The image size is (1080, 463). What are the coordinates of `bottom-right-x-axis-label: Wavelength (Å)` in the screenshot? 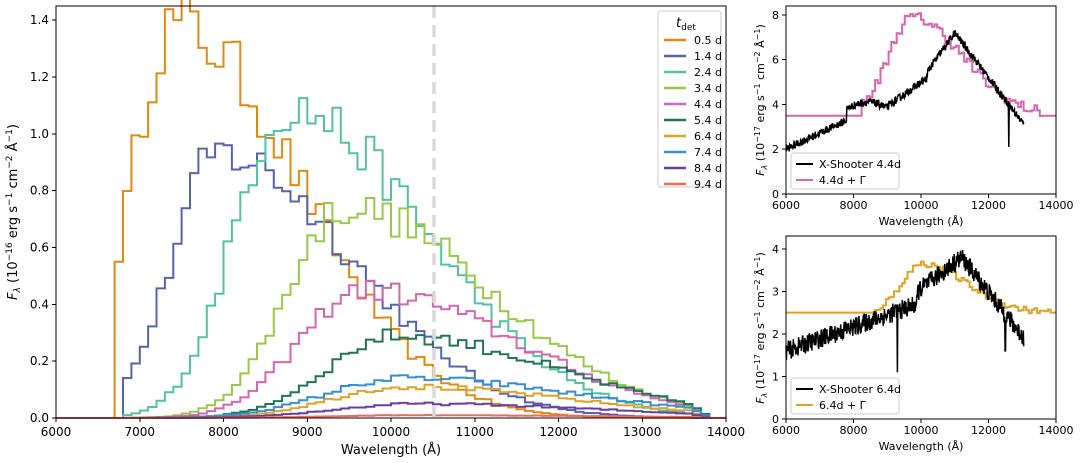 It's located at (921, 446).